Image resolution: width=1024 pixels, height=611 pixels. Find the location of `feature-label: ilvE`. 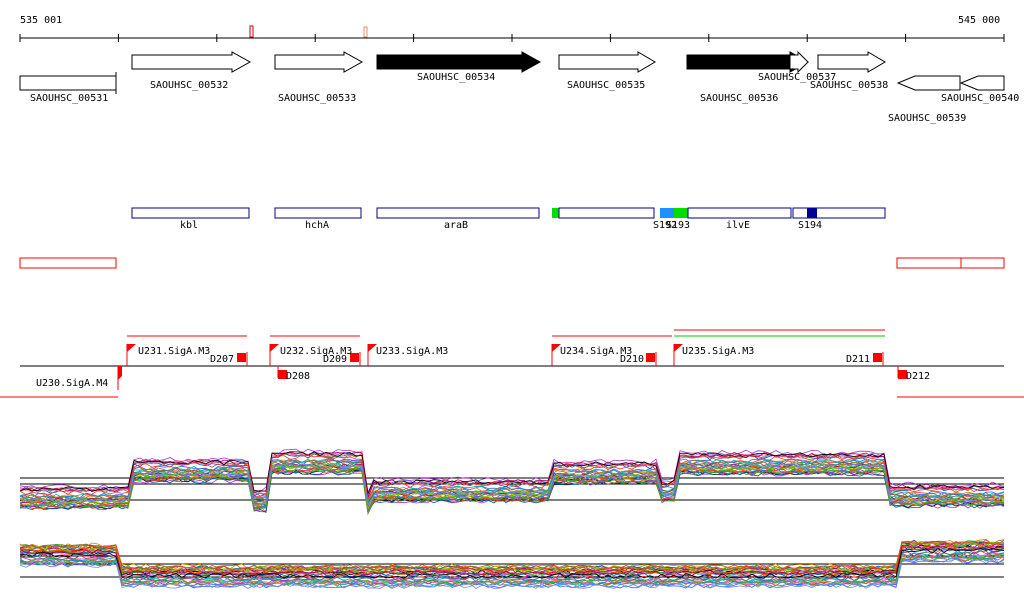

feature-label: ilvE is located at coordinates (738, 225).